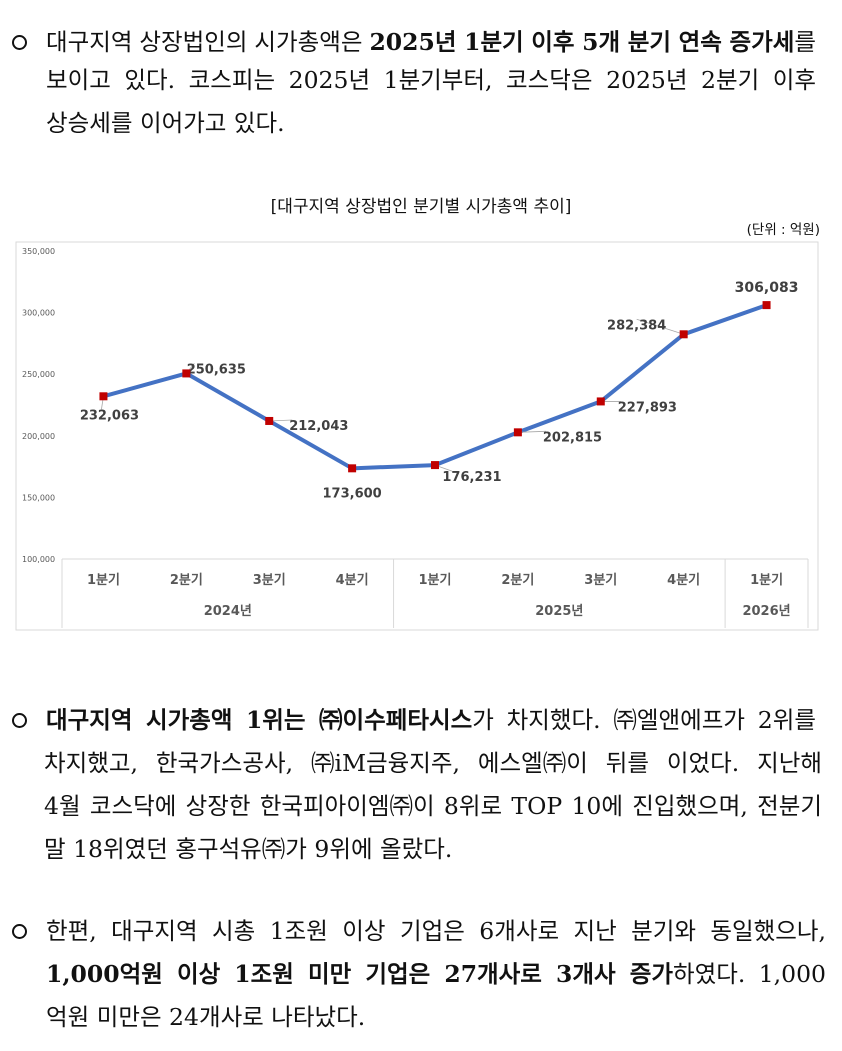  I want to click on data-label: 306,083, so click(767, 288).